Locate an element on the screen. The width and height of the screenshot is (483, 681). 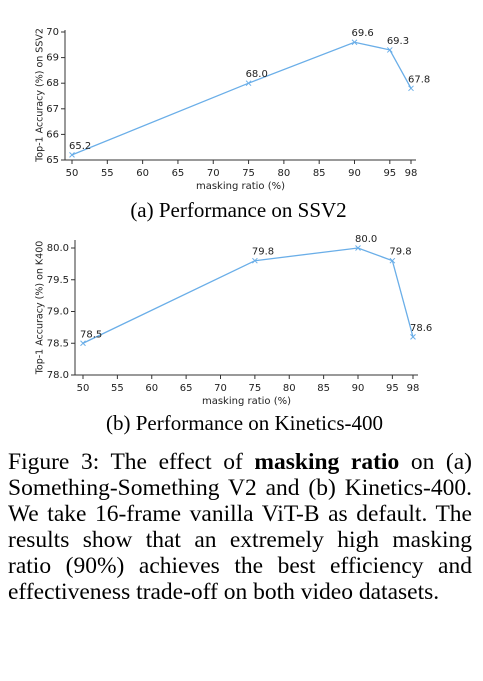
data-label: 78.6 is located at coordinates (421, 328).